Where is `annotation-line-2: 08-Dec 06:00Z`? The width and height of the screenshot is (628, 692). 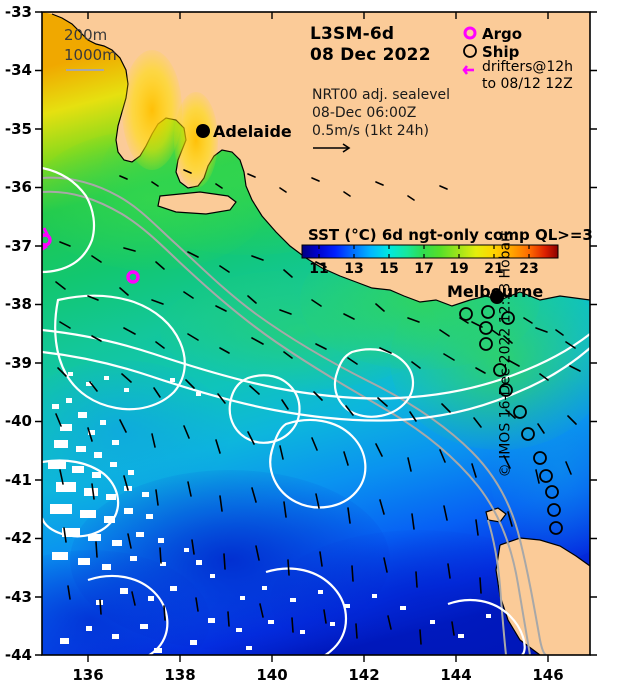 annotation-line-2: 08-Dec 06:00Z is located at coordinates (364, 113).